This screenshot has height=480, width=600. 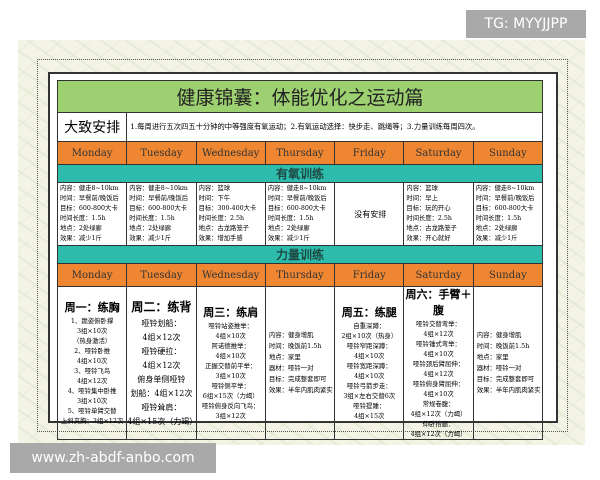 What do you see at coordinates (92, 307) in the screenshot?
I see `strength-heading: 周一：练胸` at bounding box center [92, 307].